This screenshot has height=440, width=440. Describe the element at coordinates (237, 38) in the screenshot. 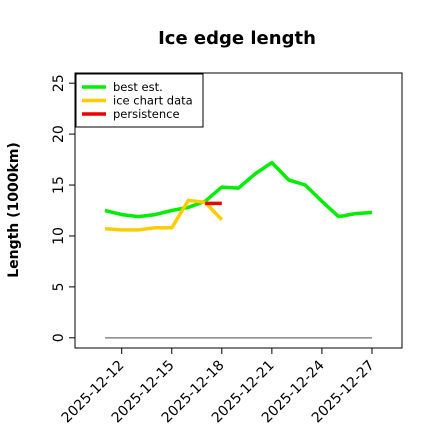

I see `chart-title: Ice edge length` at that location.